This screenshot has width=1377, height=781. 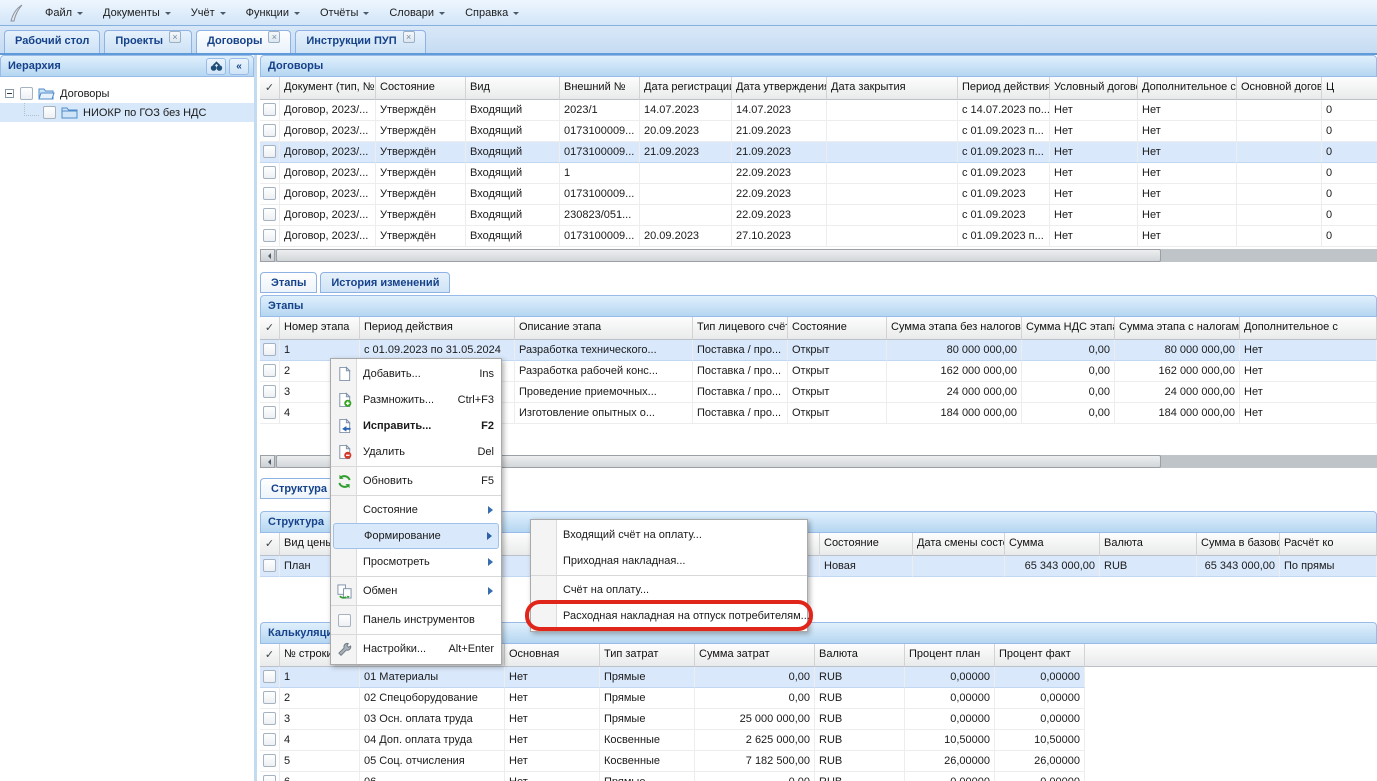 What do you see at coordinates (1004, 88) in the screenshot?
I see `column-header: Период действия..` at bounding box center [1004, 88].